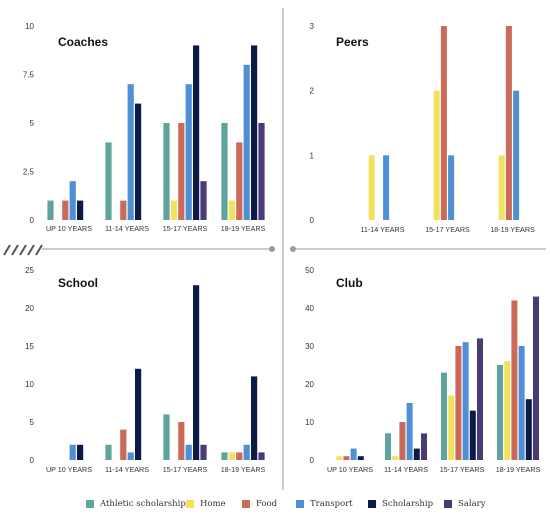  Describe the element at coordinates (78, 283) in the screenshot. I see `panel-title: School` at that location.